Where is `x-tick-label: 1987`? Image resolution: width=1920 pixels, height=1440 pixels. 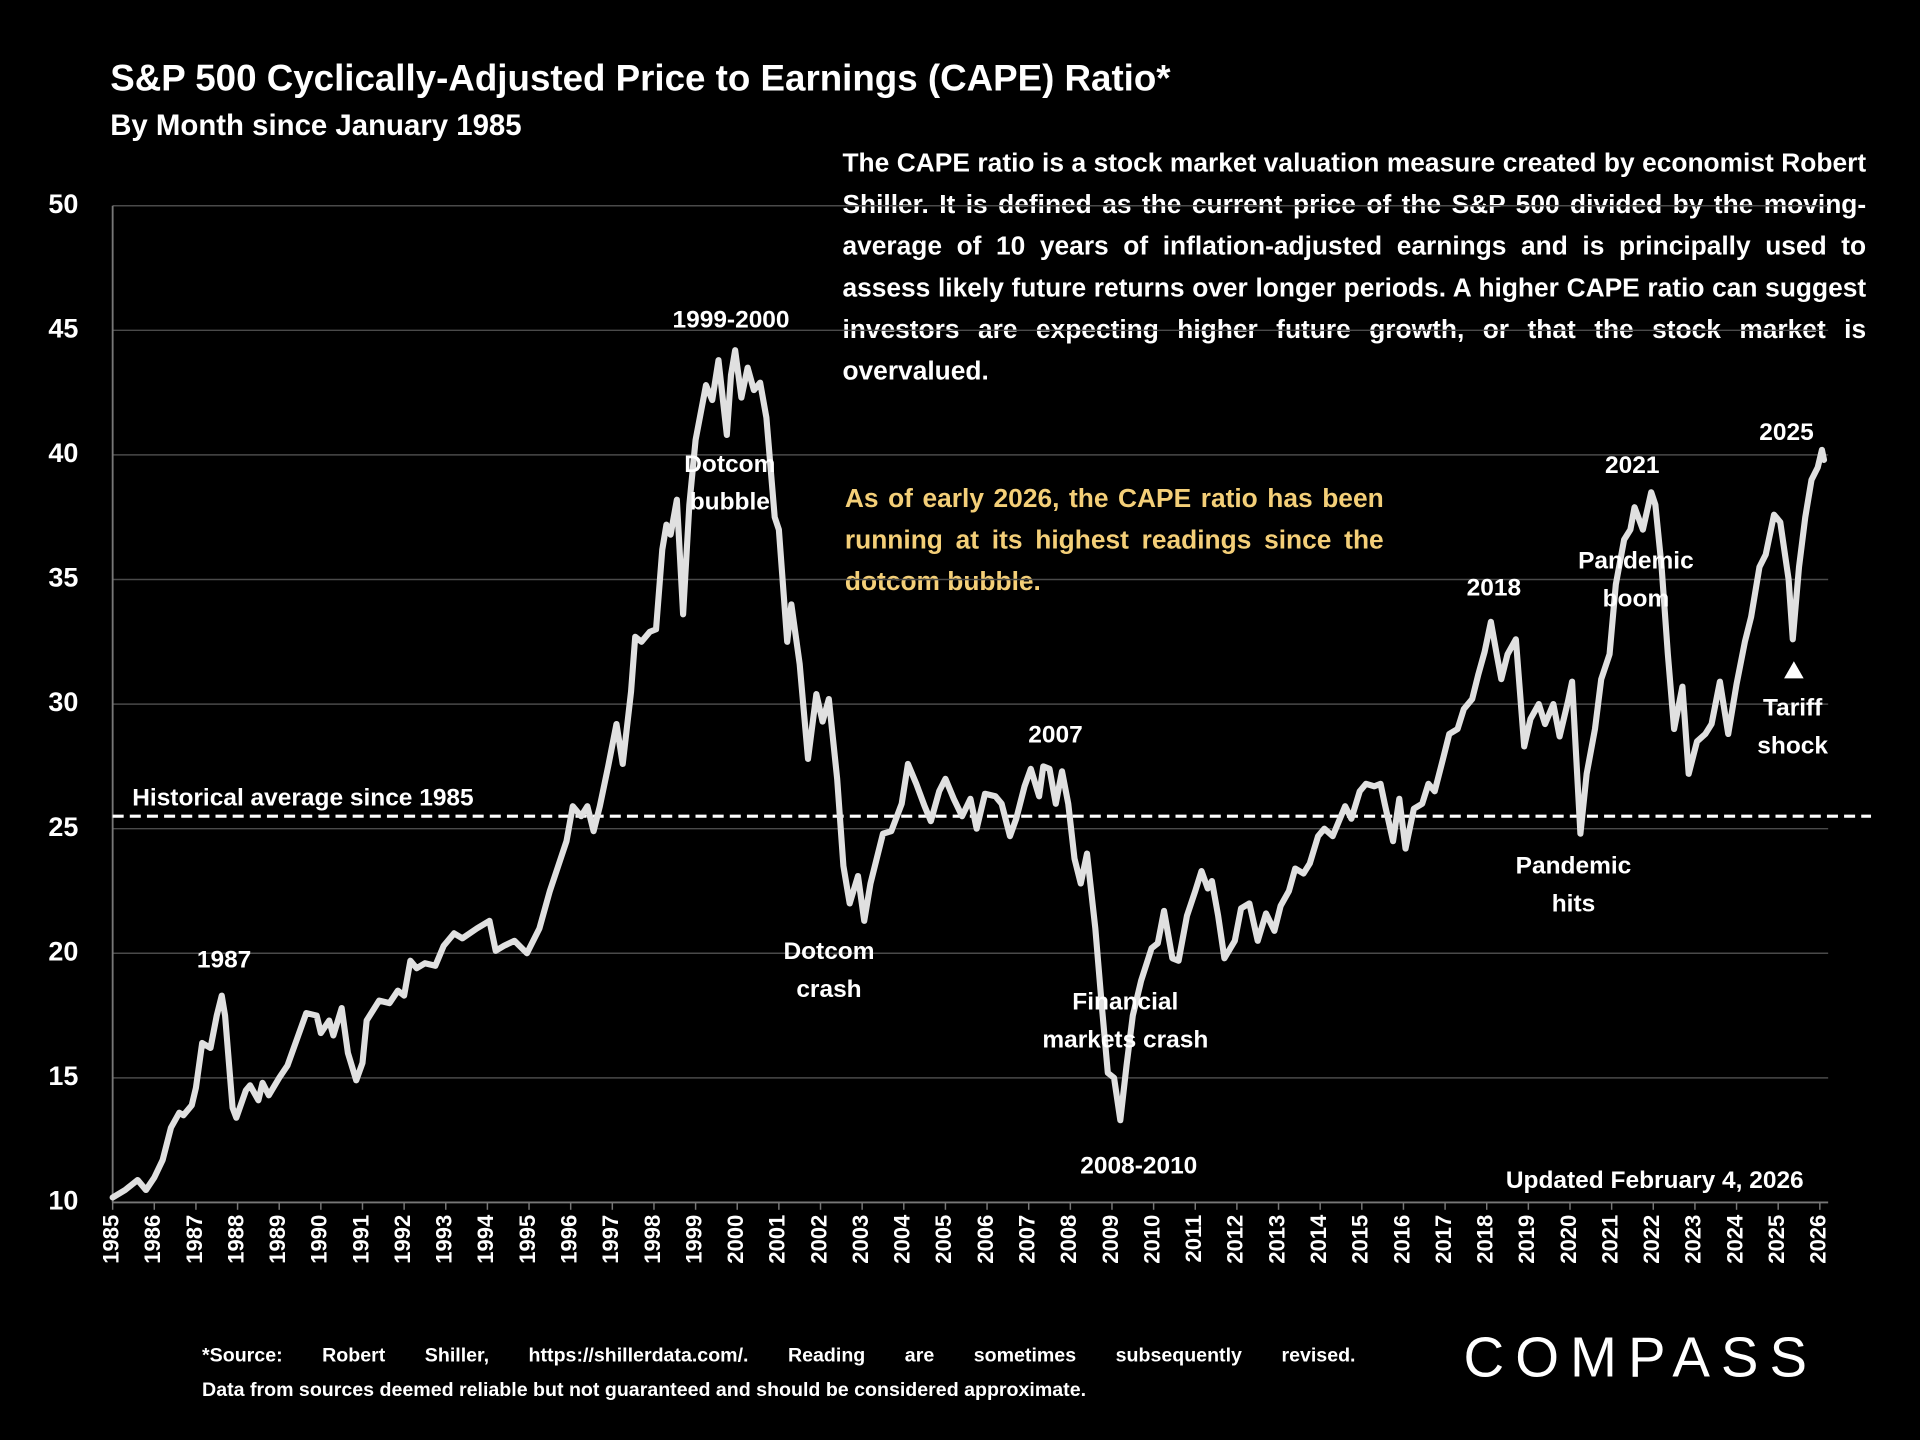 x-tick-label: 1987 is located at coordinates (194, 1239).